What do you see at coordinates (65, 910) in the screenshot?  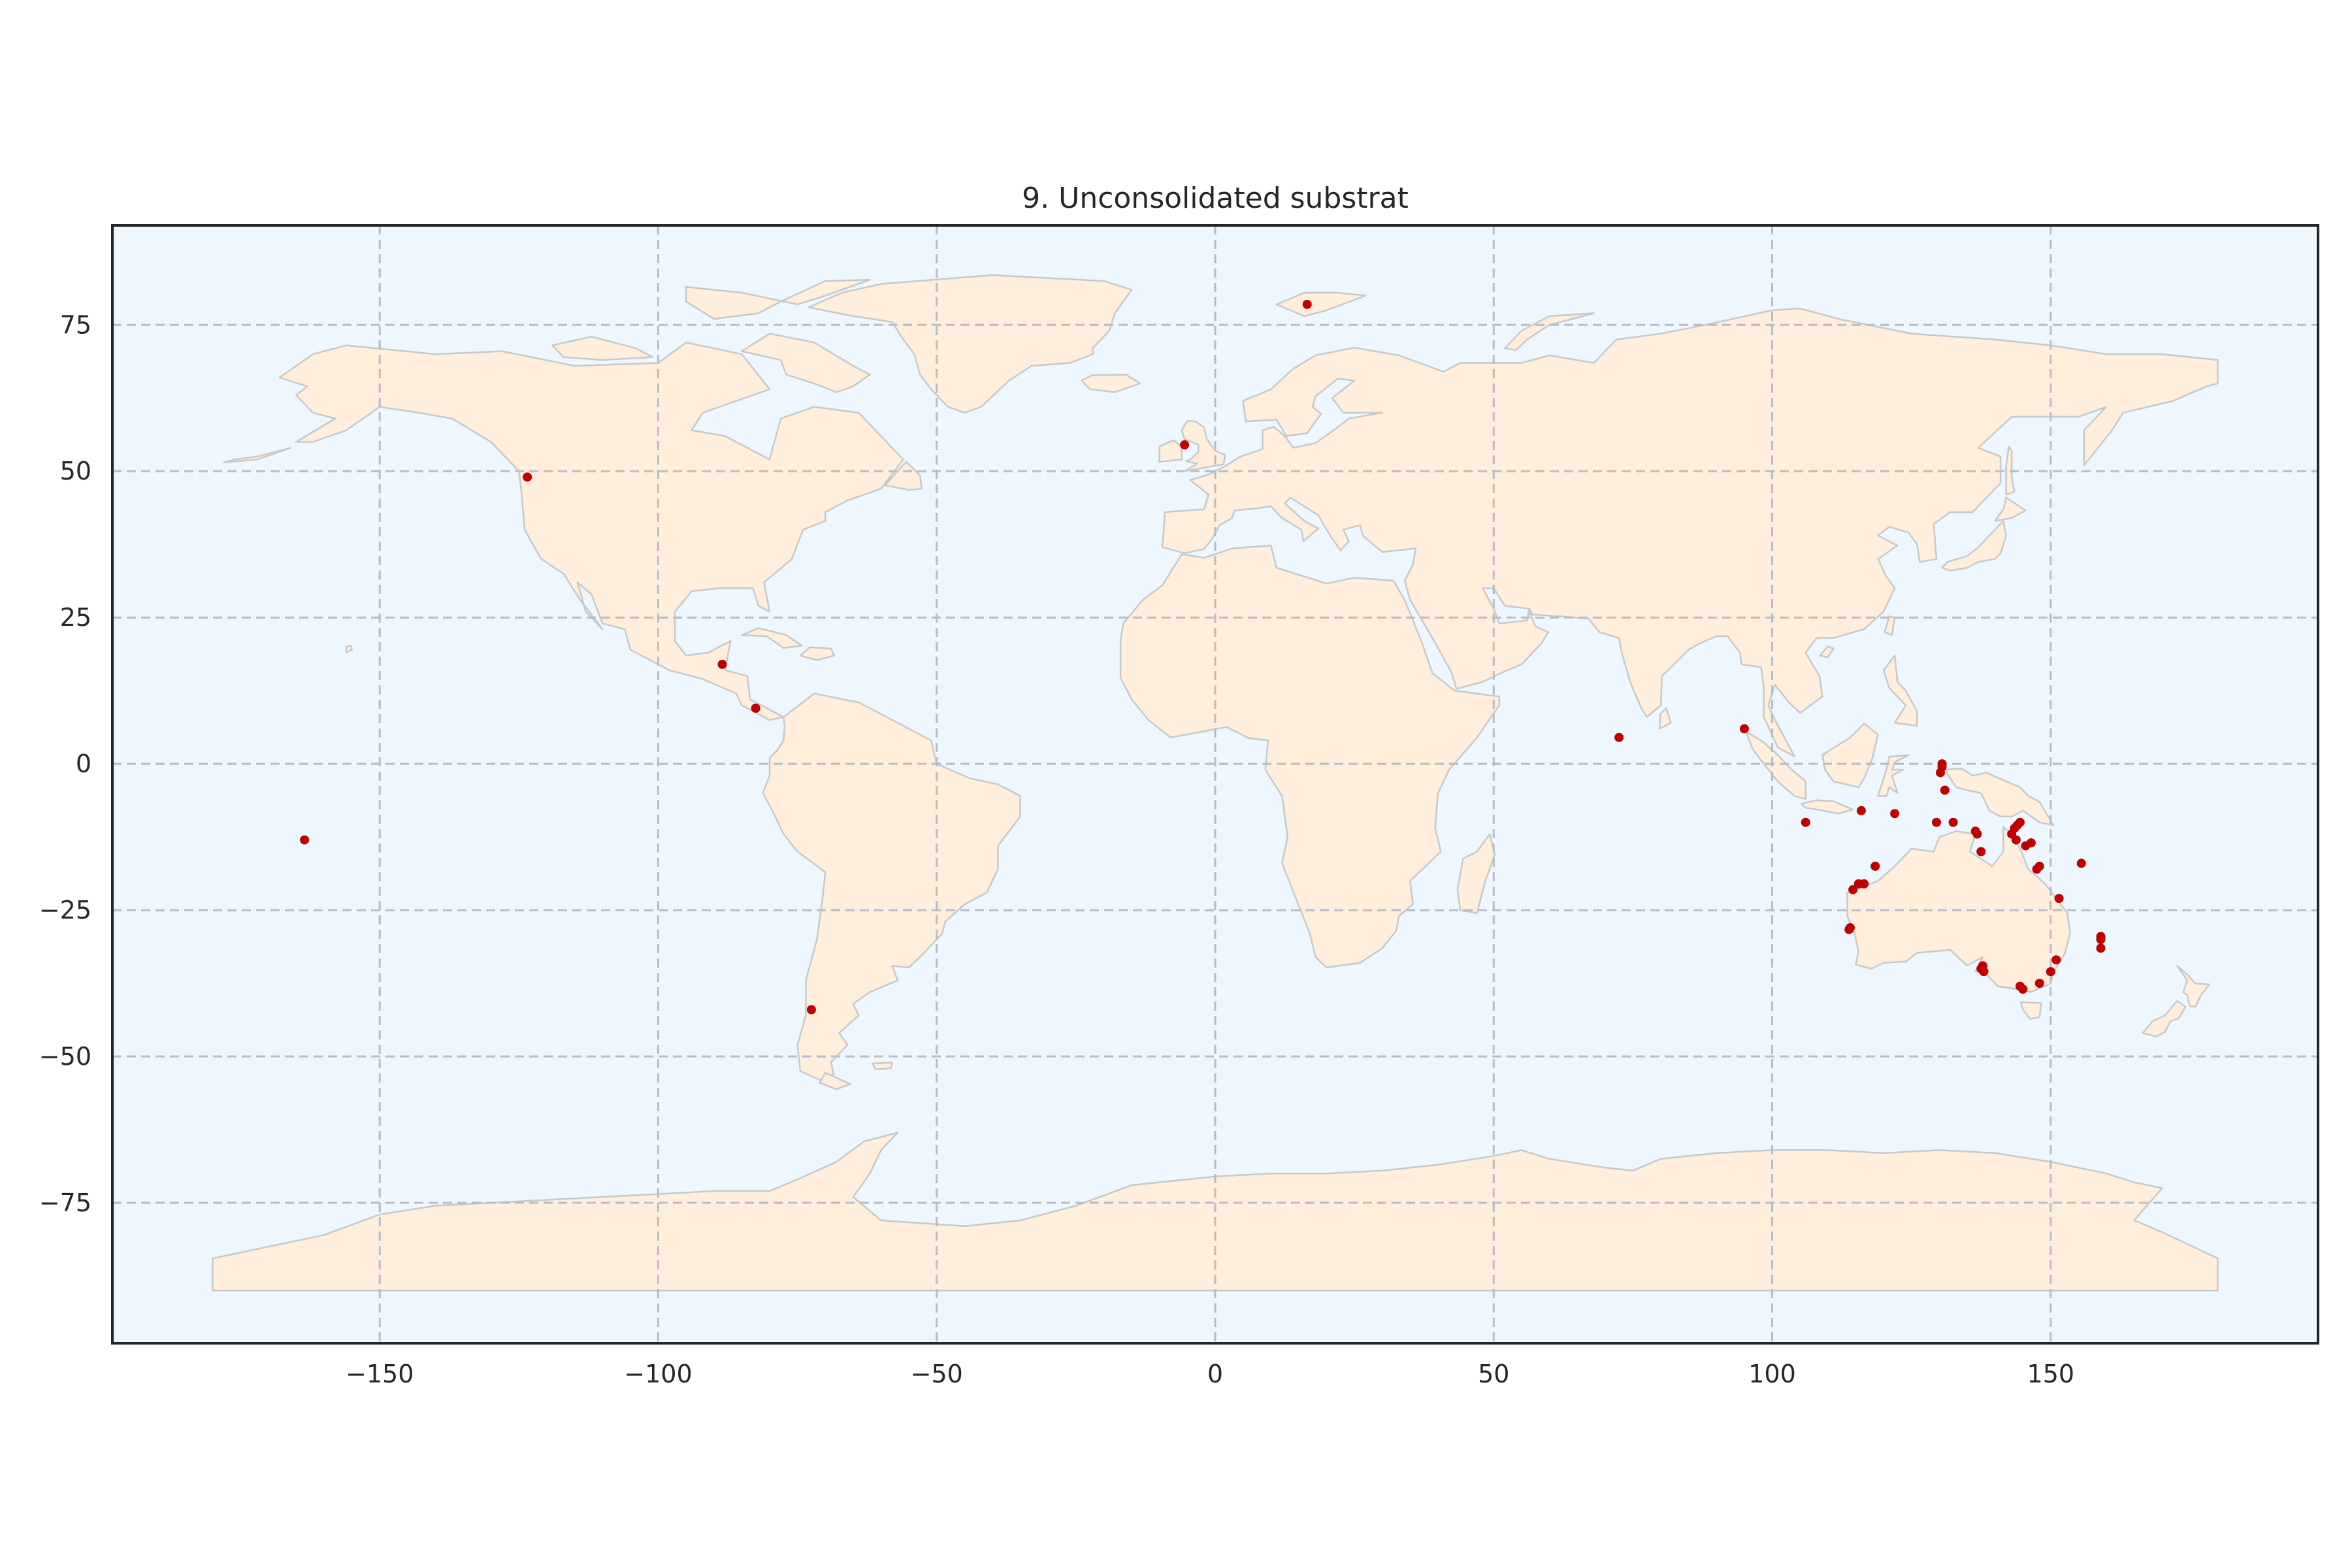 I see `y-tick-label: −25` at bounding box center [65, 910].